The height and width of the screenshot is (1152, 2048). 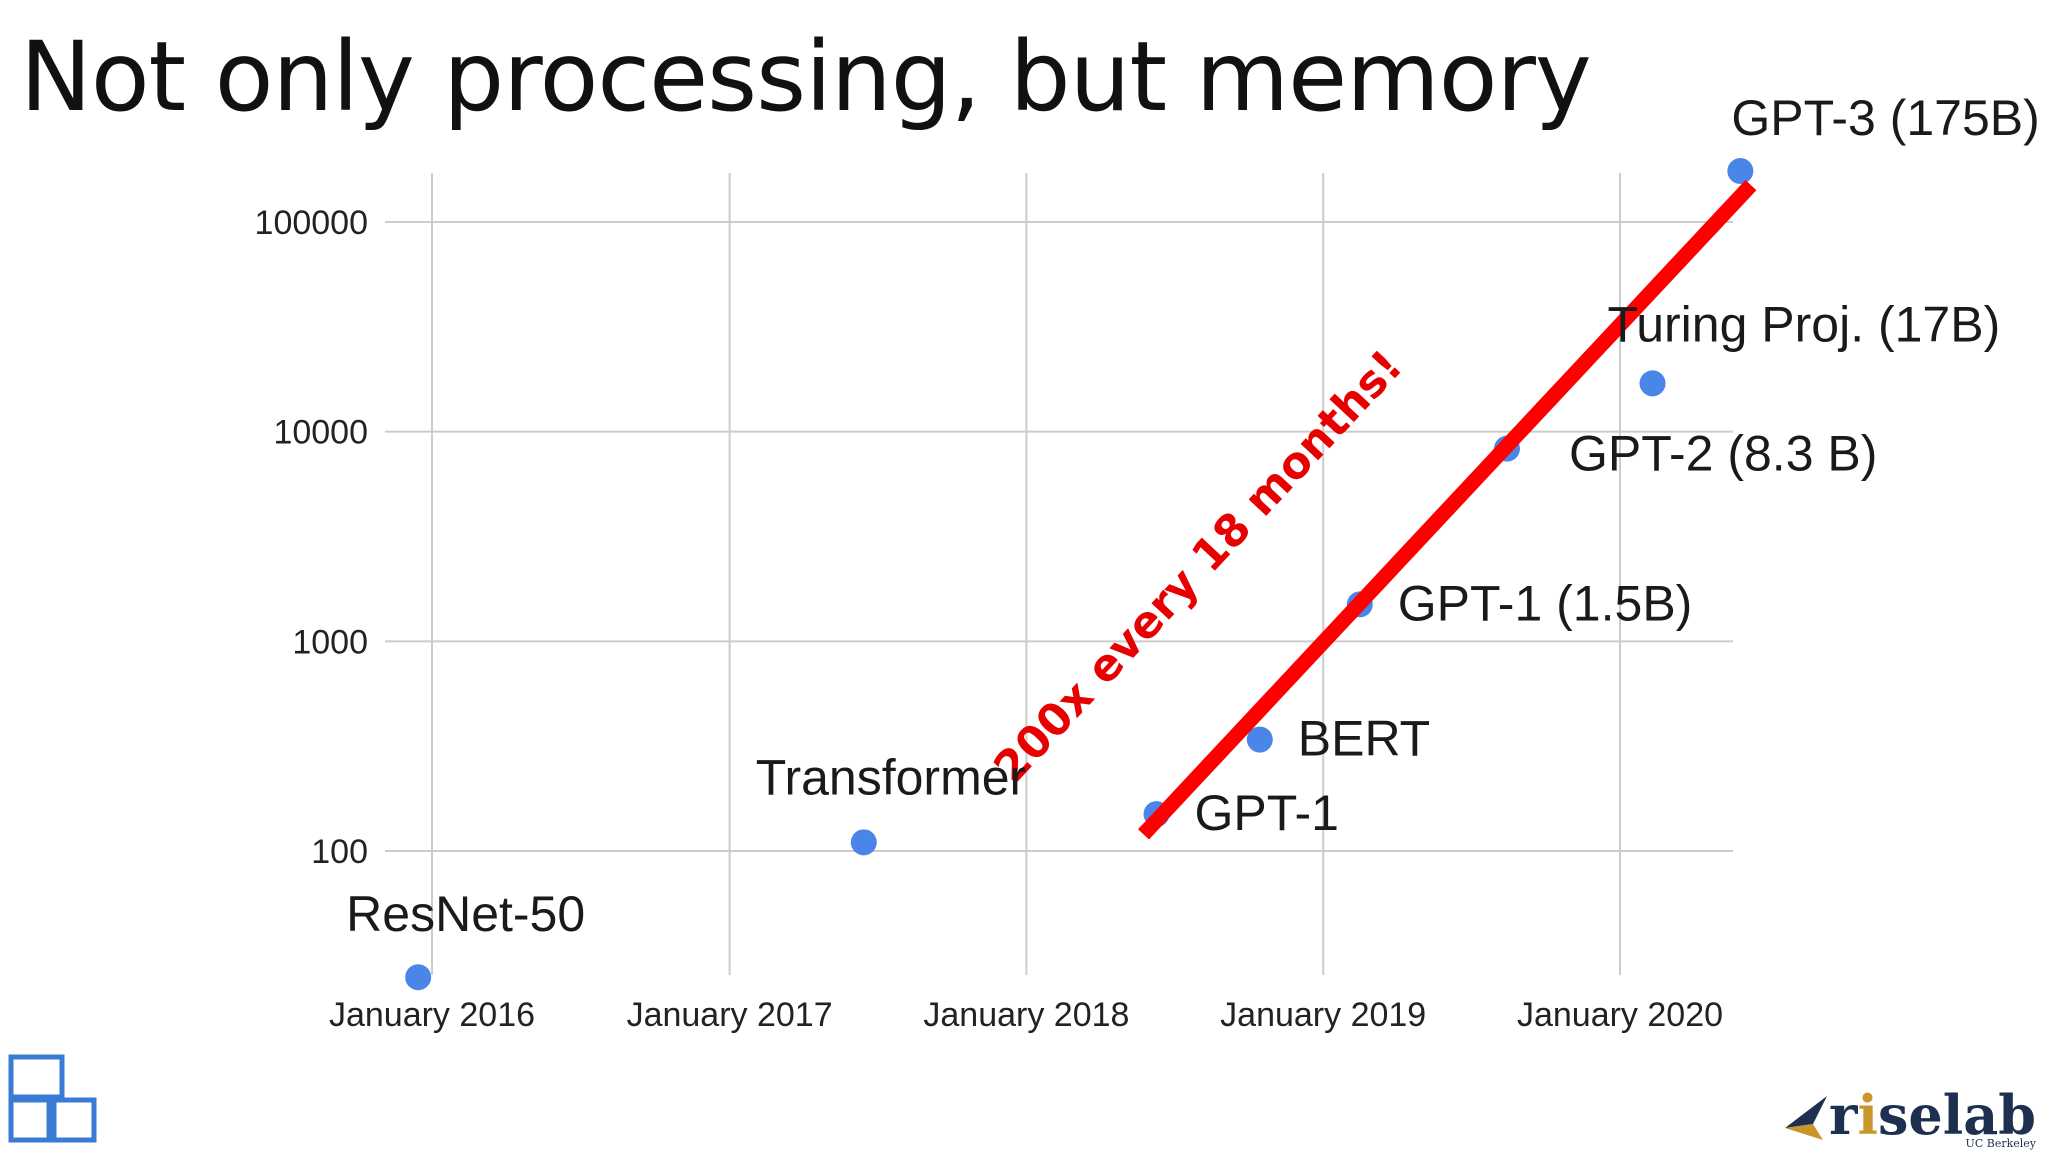 I want to click on x-tick-label: January 2016, so click(x=432, y=1015).